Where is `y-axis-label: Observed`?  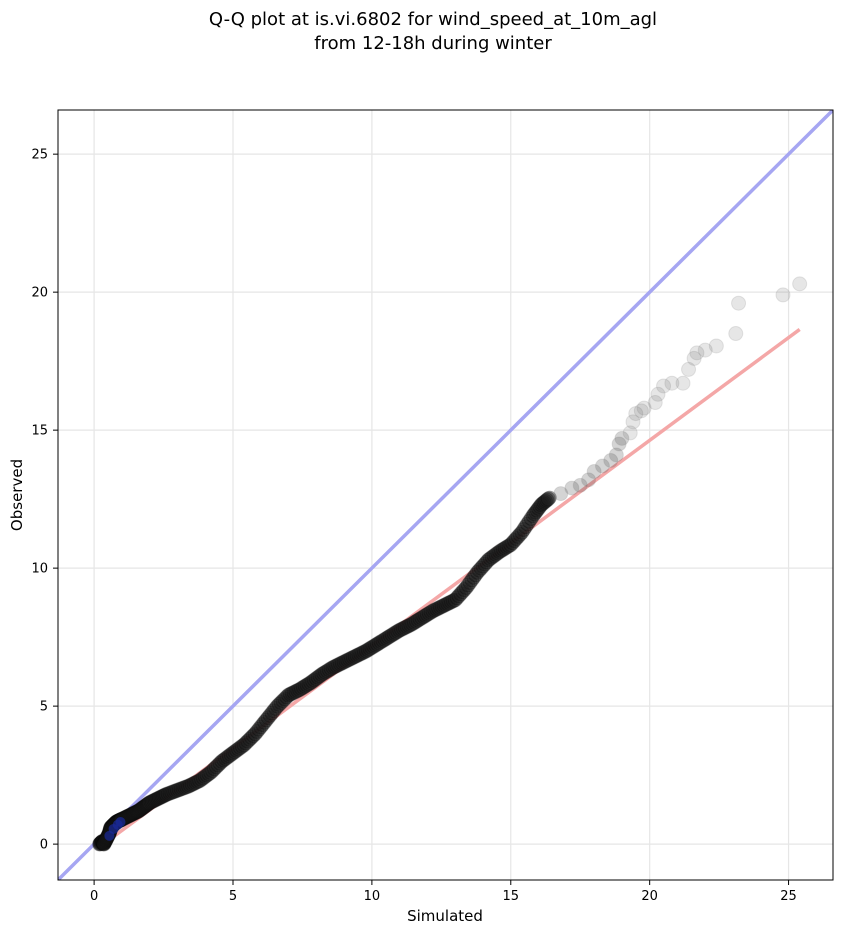
y-axis-label: Observed is located at coordinates (17, 495).